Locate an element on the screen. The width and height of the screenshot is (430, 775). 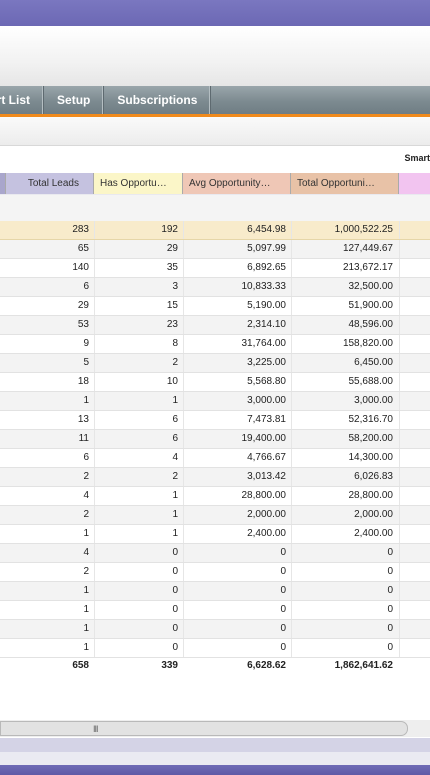
table-row: 11 6 19,400.00 58,200.00 is located at coordinates (215, 439).